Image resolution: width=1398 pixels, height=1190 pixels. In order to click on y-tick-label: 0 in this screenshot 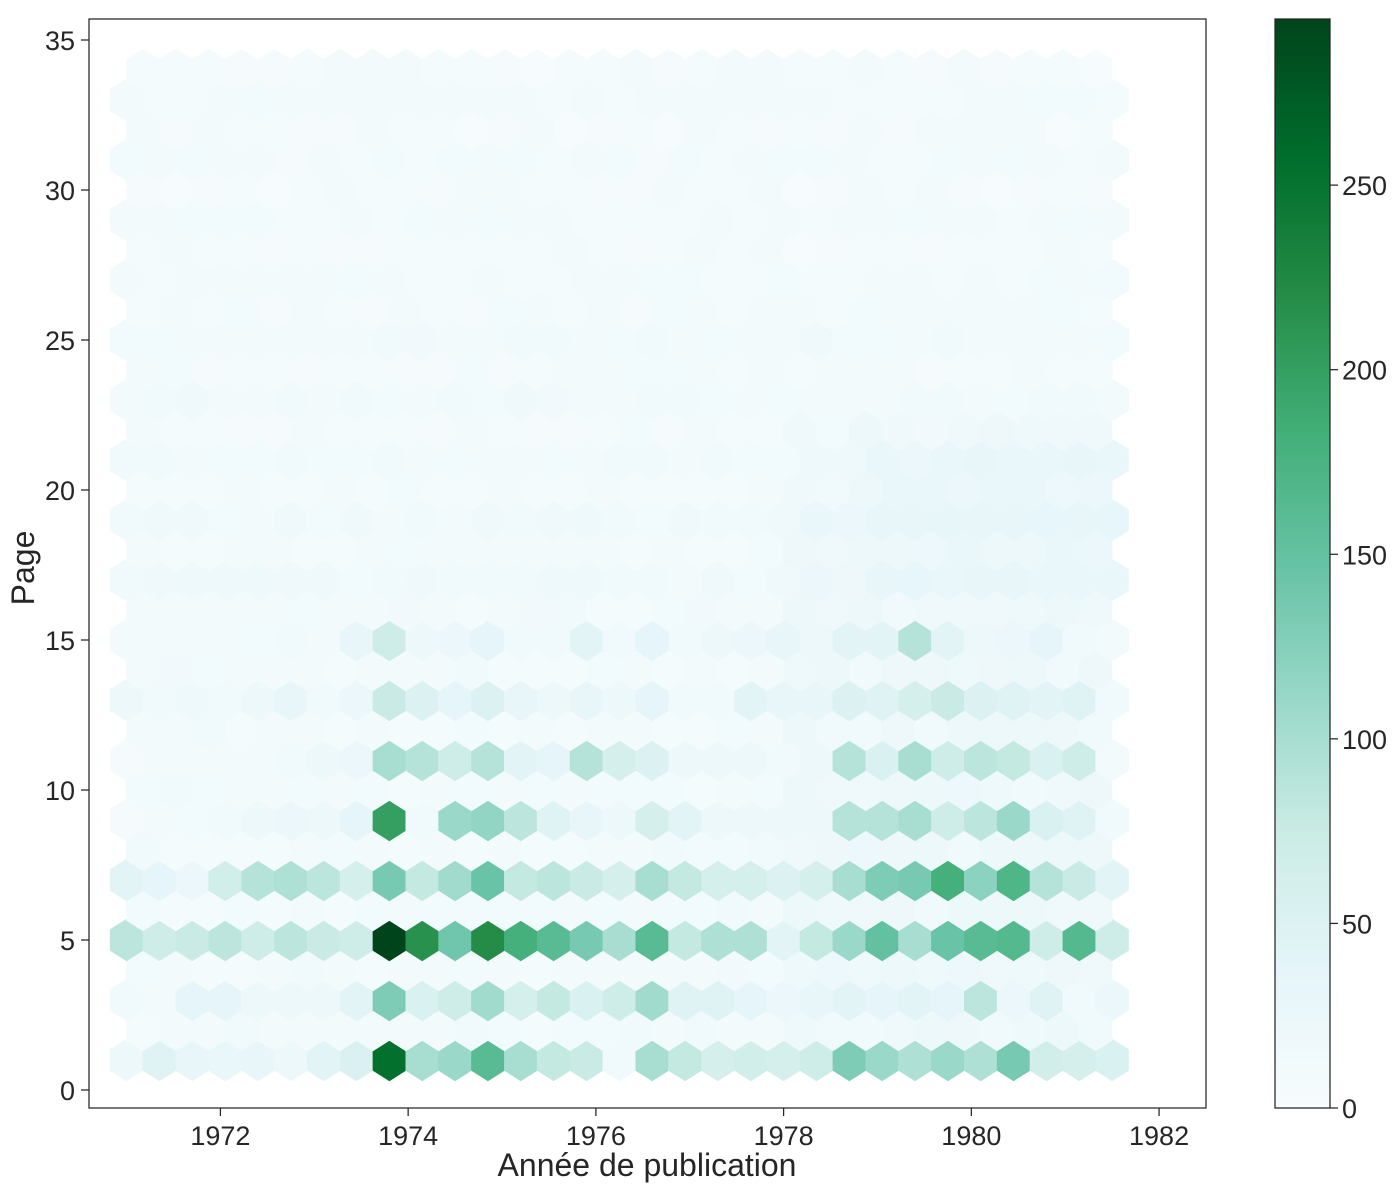, I will do `click(67, 1091)`.